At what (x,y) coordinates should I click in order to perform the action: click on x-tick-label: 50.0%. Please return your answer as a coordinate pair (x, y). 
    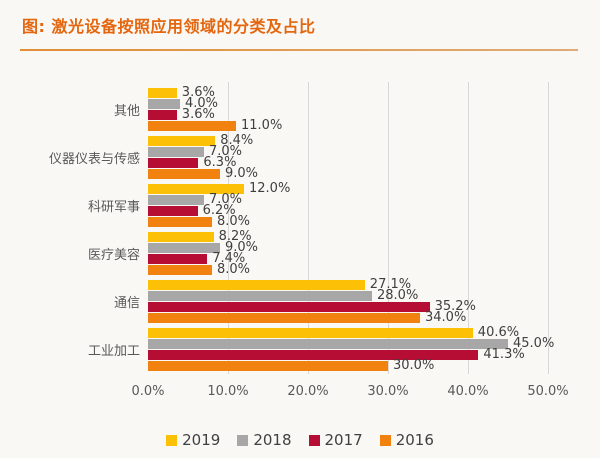
    Looking at the image, I should click on (548, 391).